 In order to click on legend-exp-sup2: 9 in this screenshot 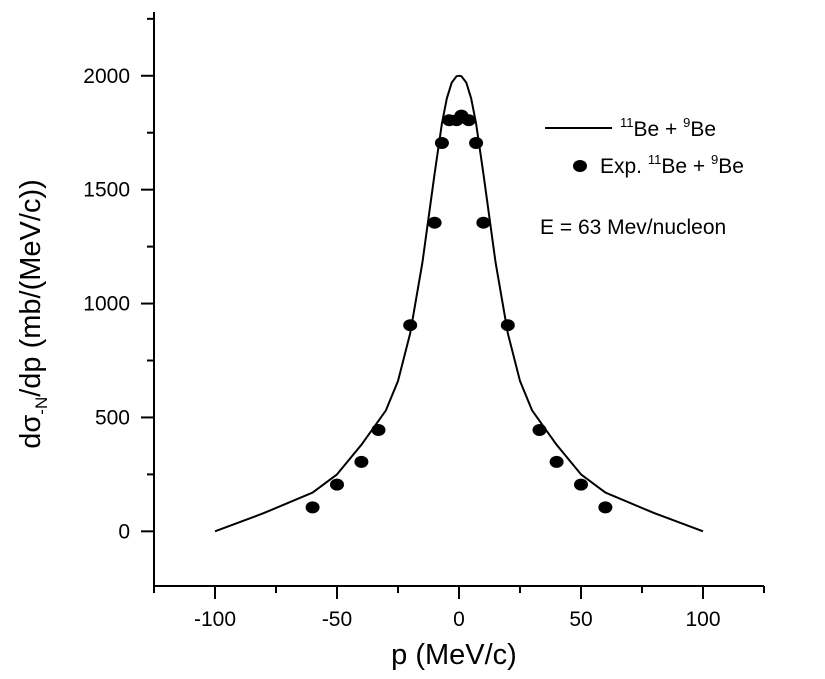, I will do `click(714, 159)`.